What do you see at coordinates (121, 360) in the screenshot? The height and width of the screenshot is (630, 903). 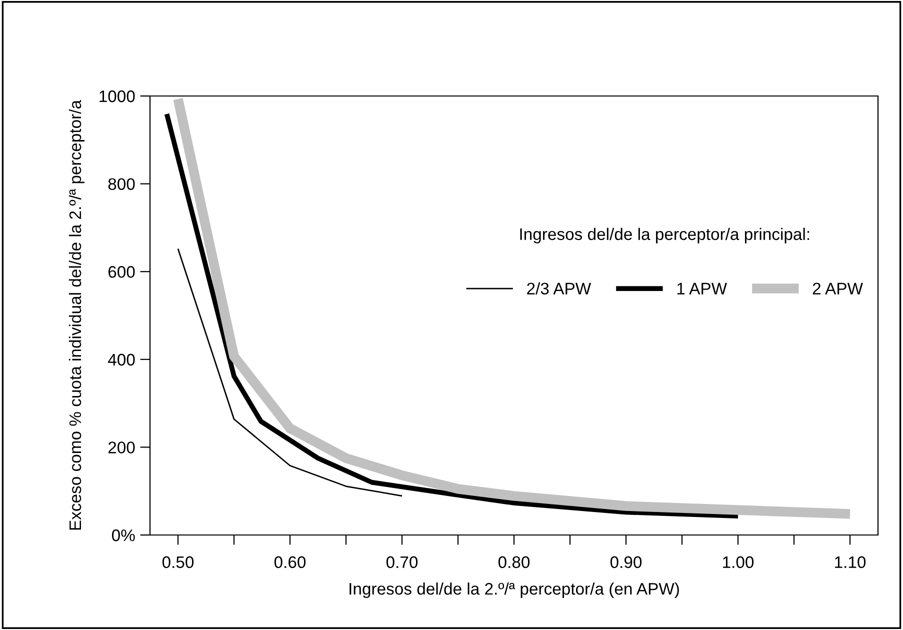 I see `y-tick-label: 400` at bounding box center [121, 360].